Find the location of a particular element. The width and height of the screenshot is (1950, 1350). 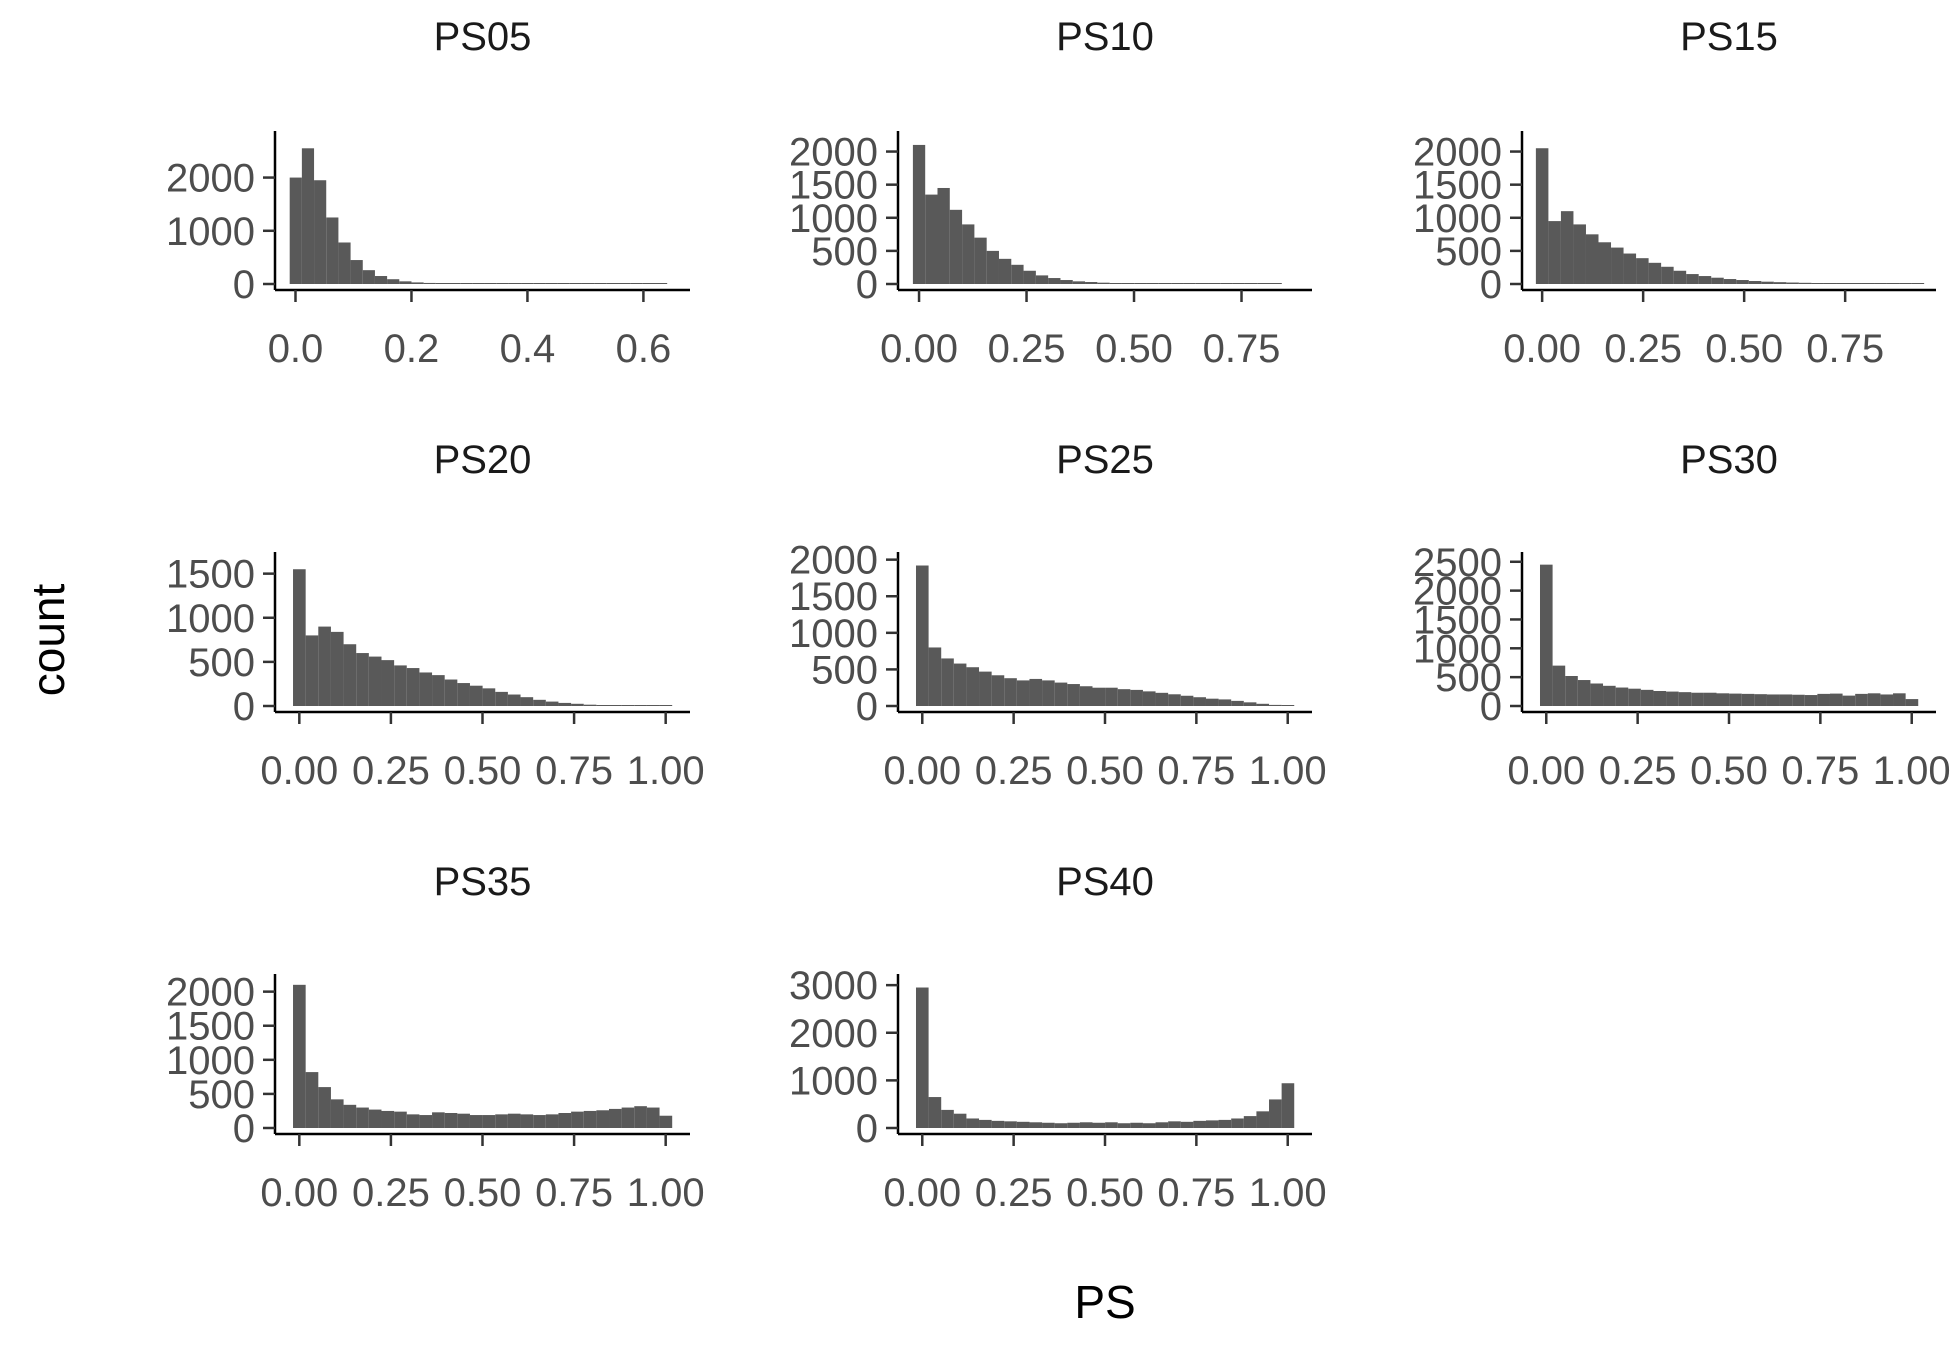

y-tick-label: 1000 is located at coordinates (1457, 219).